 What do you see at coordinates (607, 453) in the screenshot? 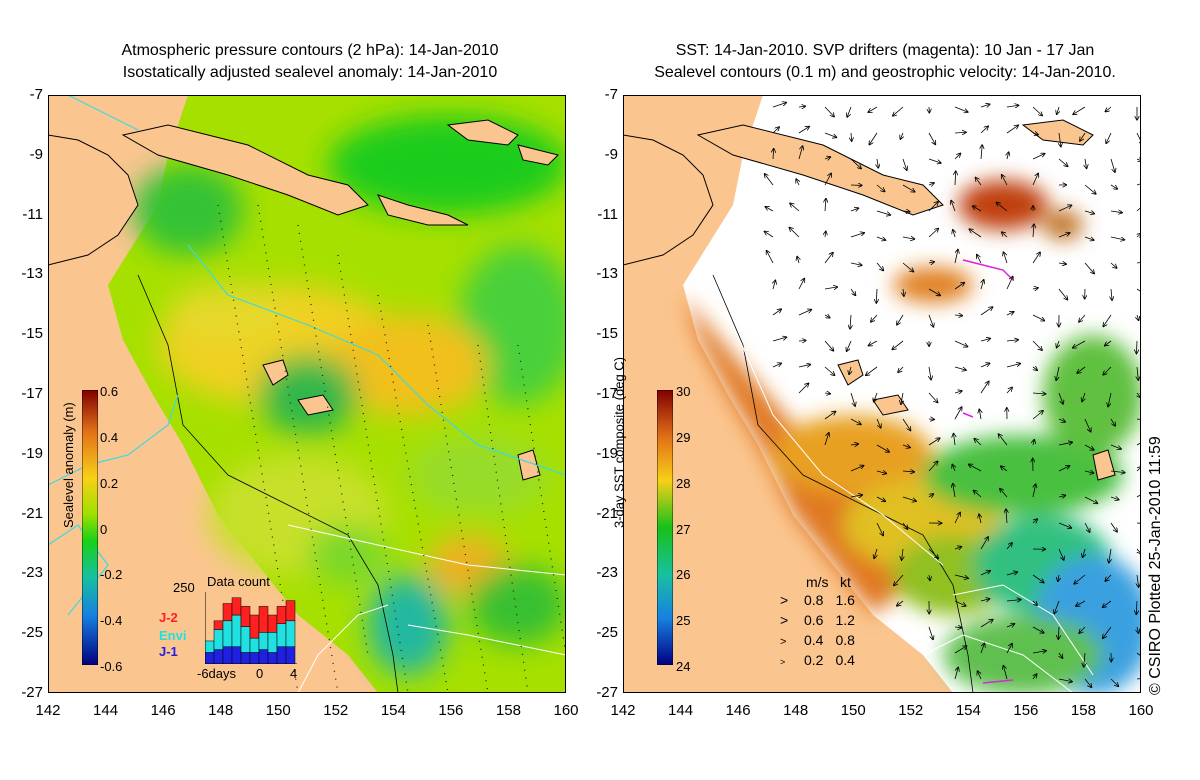
I see `right-y-tick-label: -19` at bounding box center [607, 453].